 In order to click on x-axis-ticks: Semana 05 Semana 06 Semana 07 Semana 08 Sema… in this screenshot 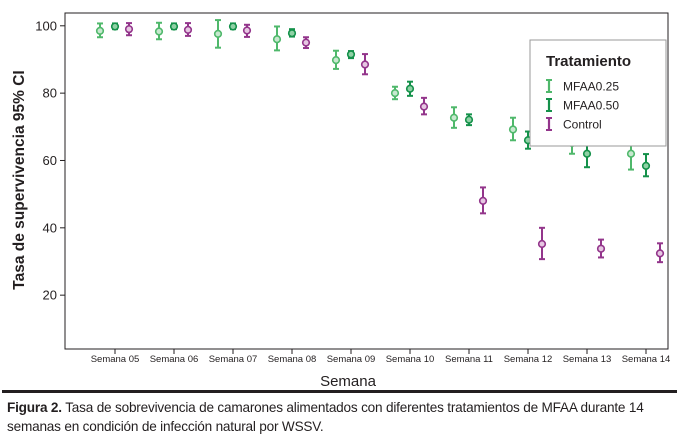, I will do `click(381, 357)`.